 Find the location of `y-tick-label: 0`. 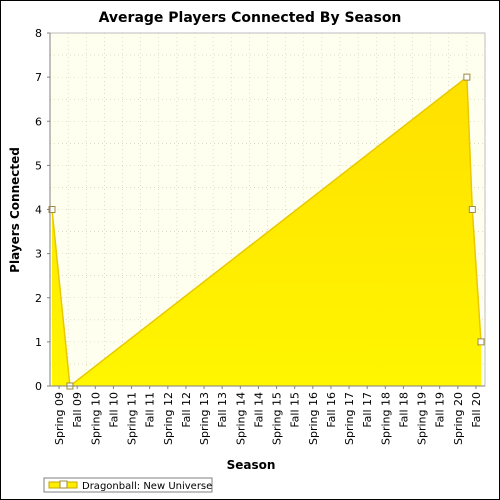

y-tick-label: 0 is located at coordinates (38, 386).